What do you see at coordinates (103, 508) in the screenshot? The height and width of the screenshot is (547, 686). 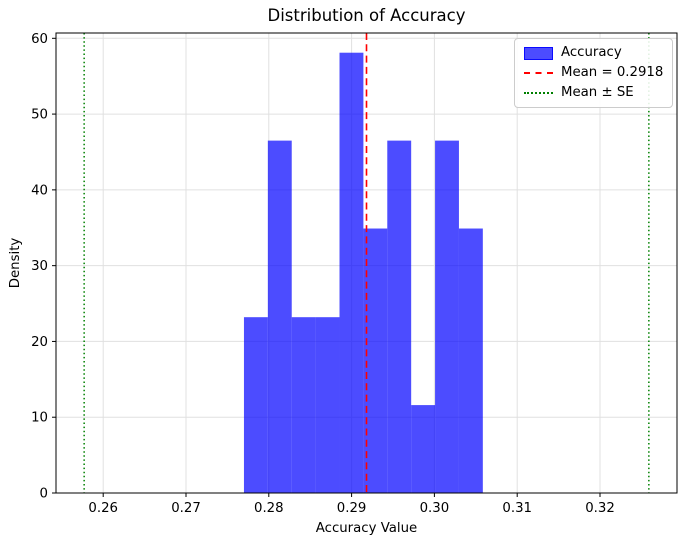 I see `x-tick-label: 0.26` at bounding box center [103, 508].